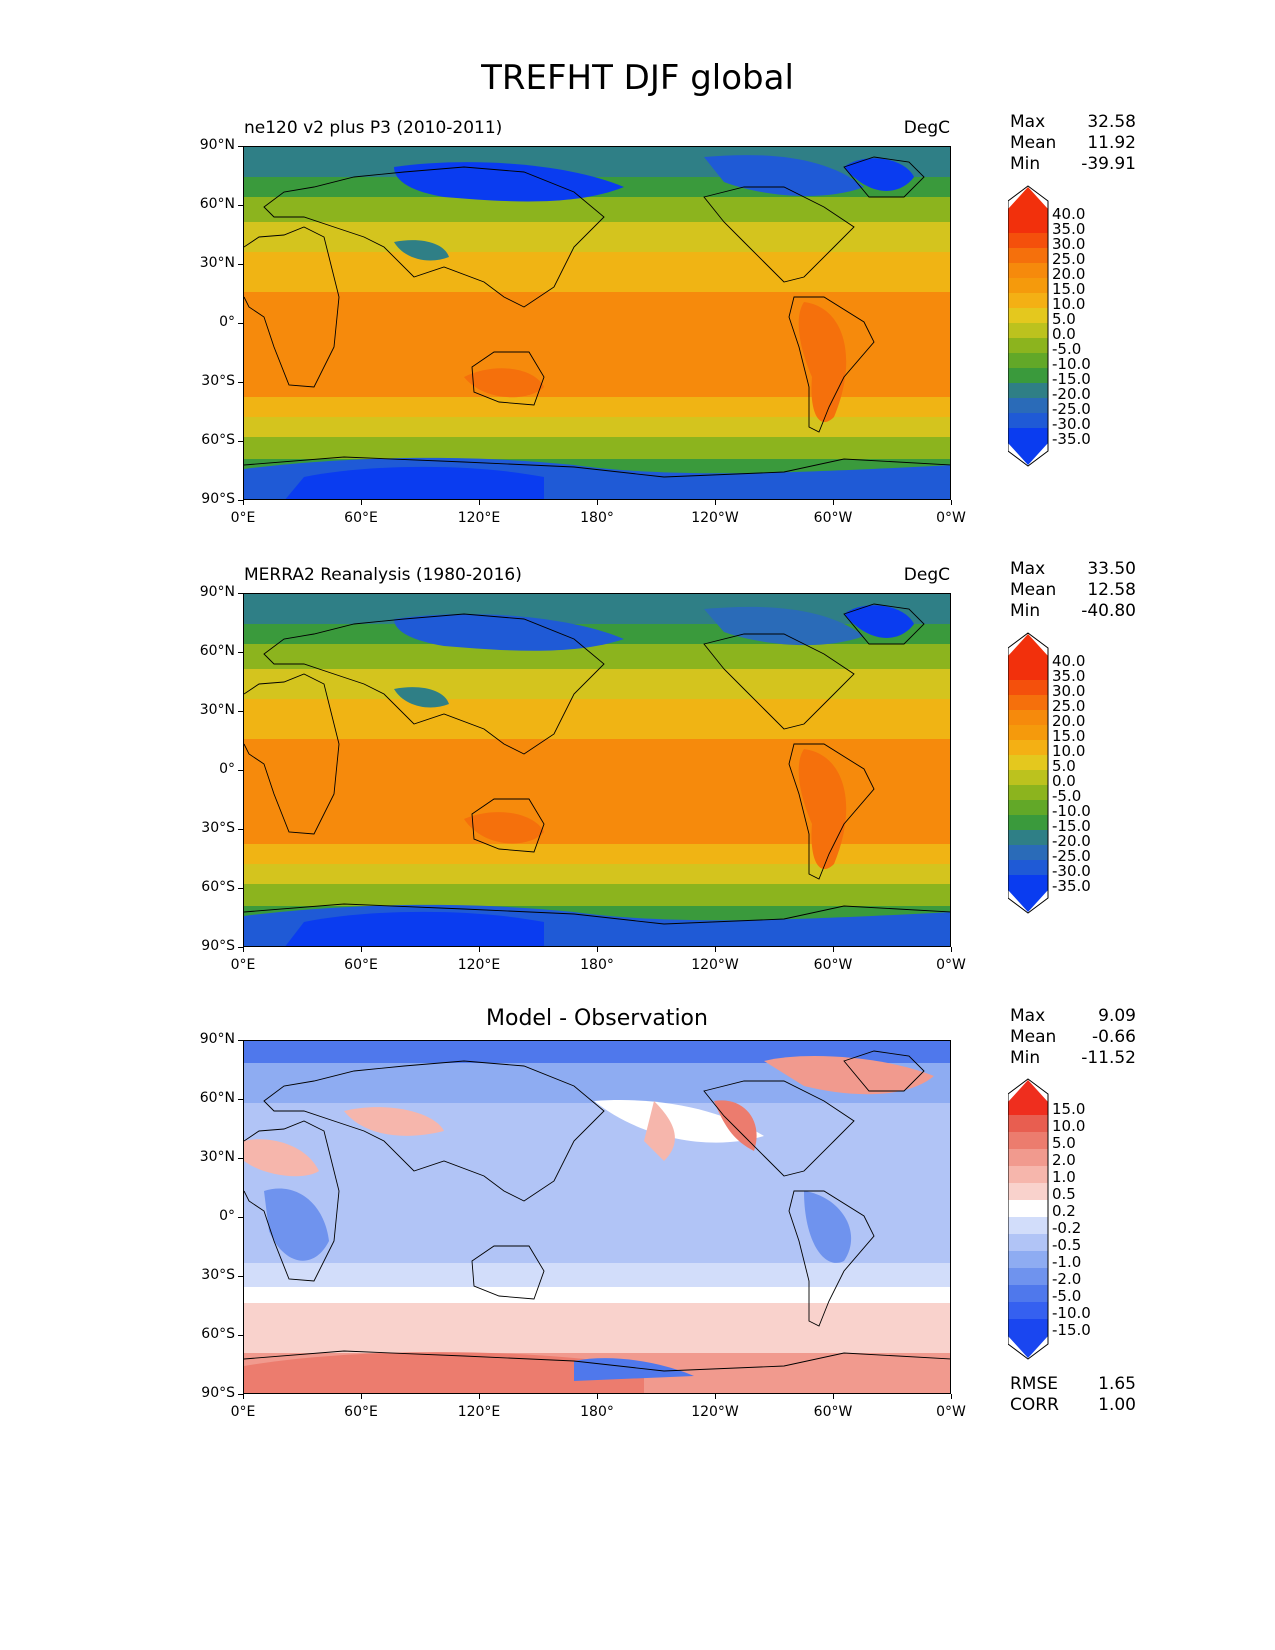 The image size is (1275, 1650). I want to click on panel-1-colorbar, so click(1028, 326).